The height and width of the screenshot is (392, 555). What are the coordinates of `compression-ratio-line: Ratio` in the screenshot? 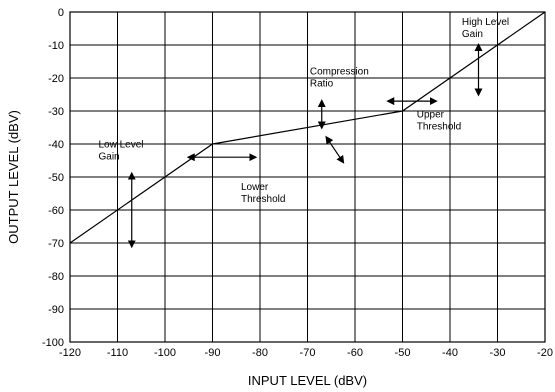 It's located at (322, 84).